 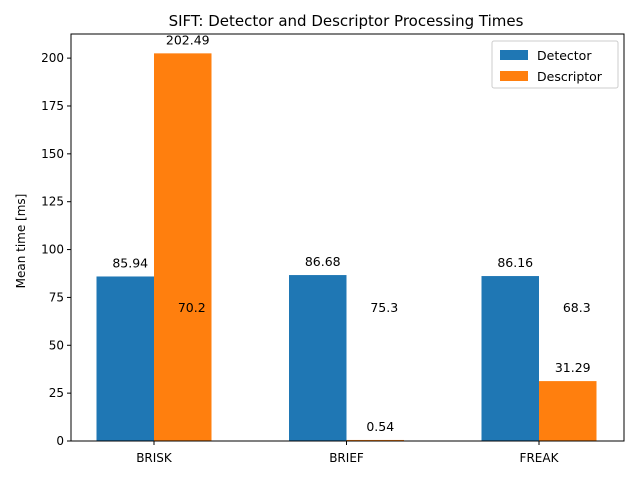 What do you see at coordinates (56, 297) in the screenshot?
I see `y-tick-label: 75` at bounding box center [56, 297].